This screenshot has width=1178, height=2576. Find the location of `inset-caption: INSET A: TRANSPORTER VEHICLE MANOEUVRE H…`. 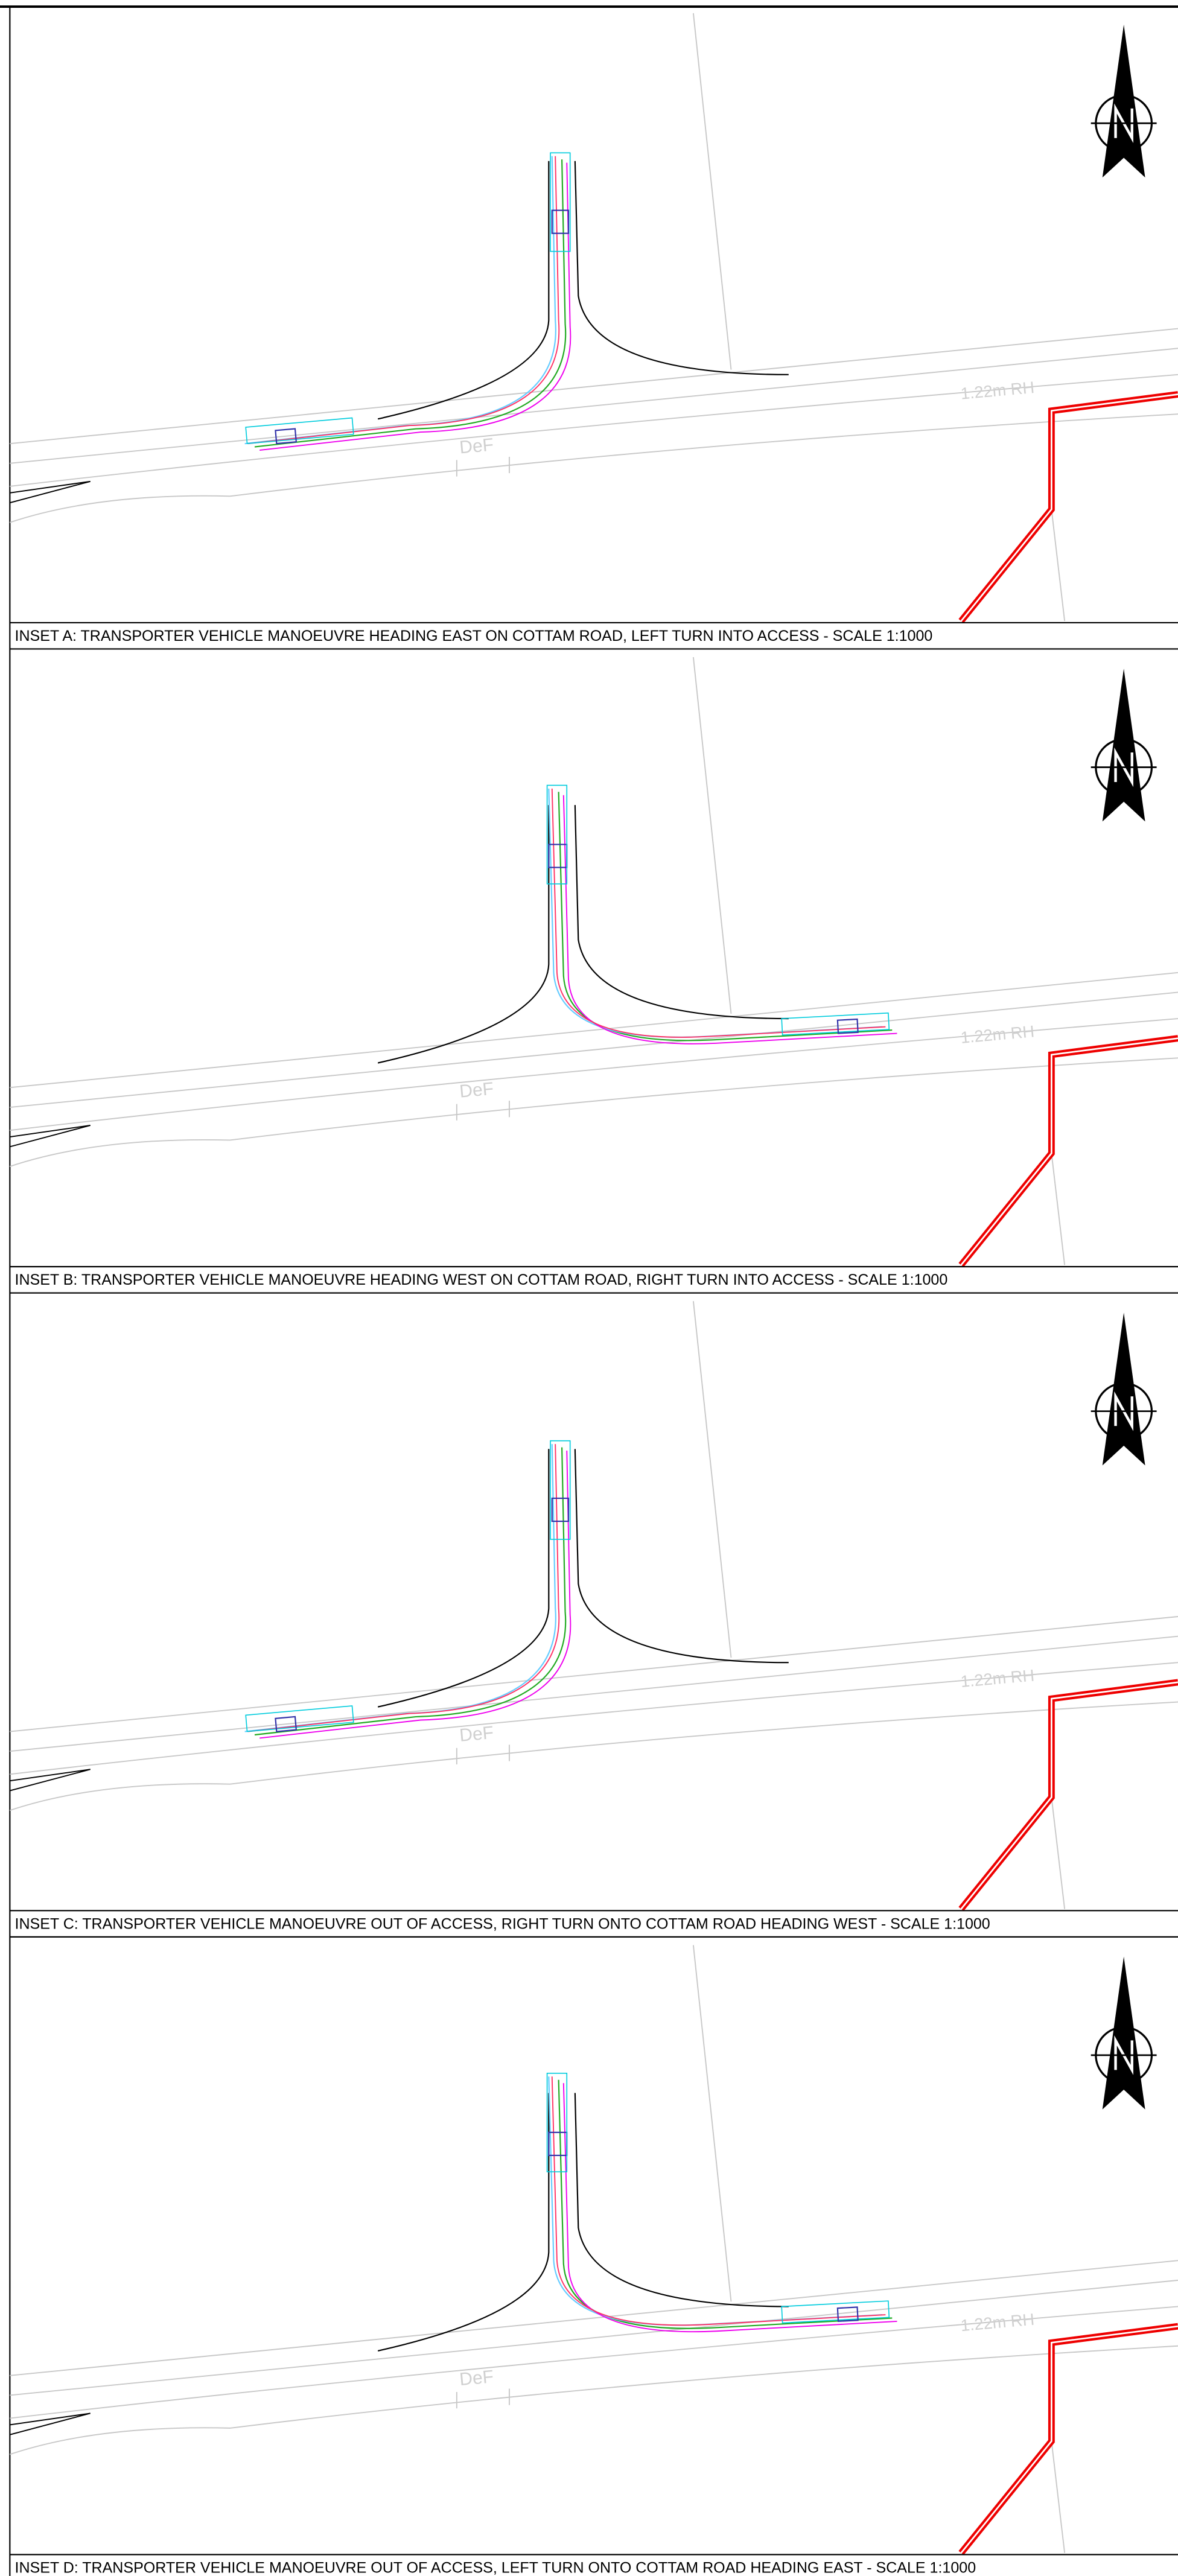

inset-caption: INSET A: TRANSPORTER VEHICLE MANOEUVRE H… is located at coordinates (474, 636).